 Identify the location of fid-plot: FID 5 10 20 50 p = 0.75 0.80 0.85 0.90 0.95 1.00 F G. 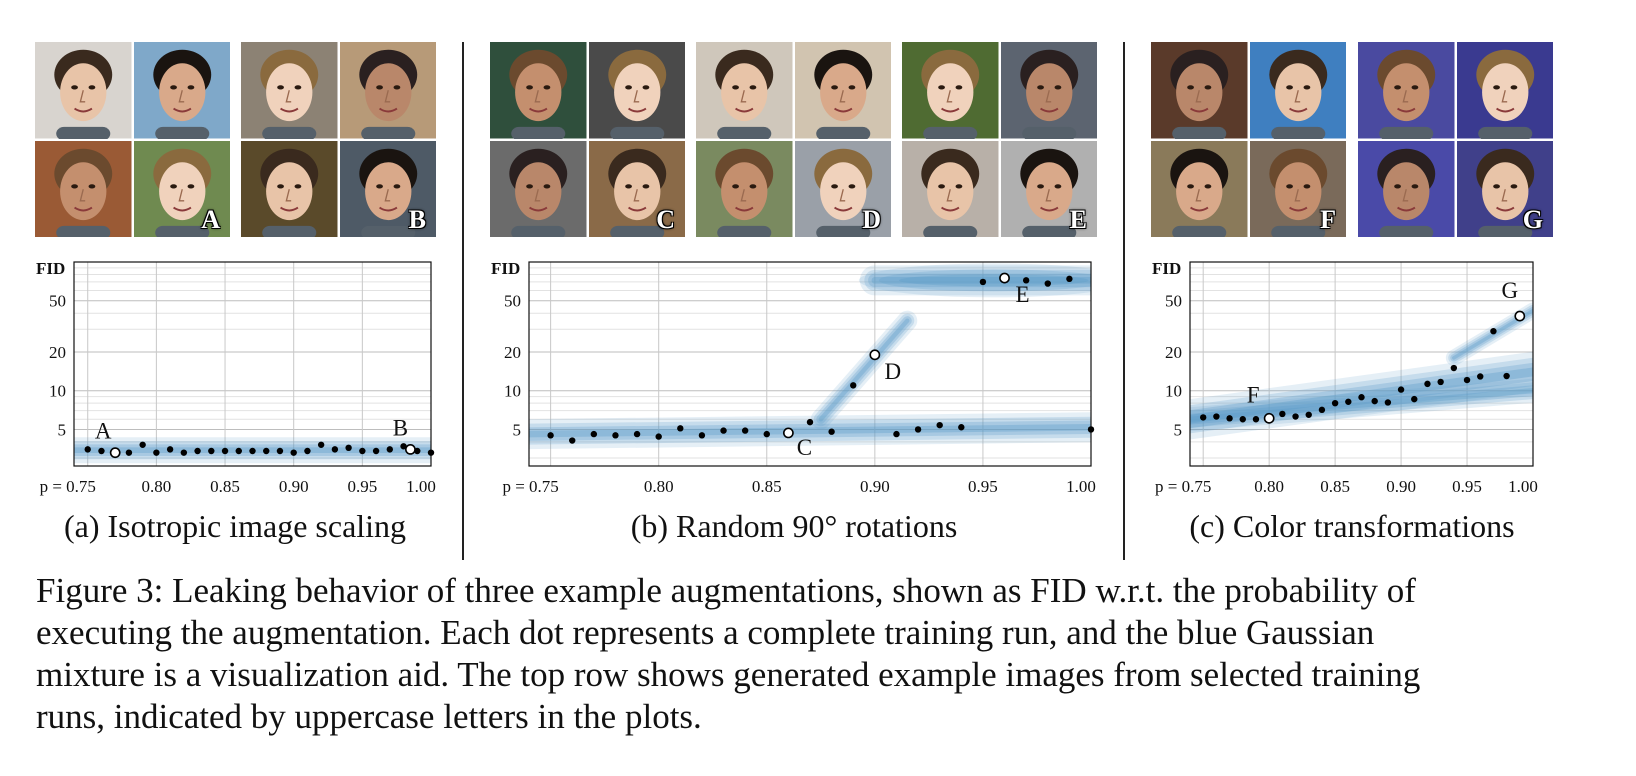
(1345, 385).